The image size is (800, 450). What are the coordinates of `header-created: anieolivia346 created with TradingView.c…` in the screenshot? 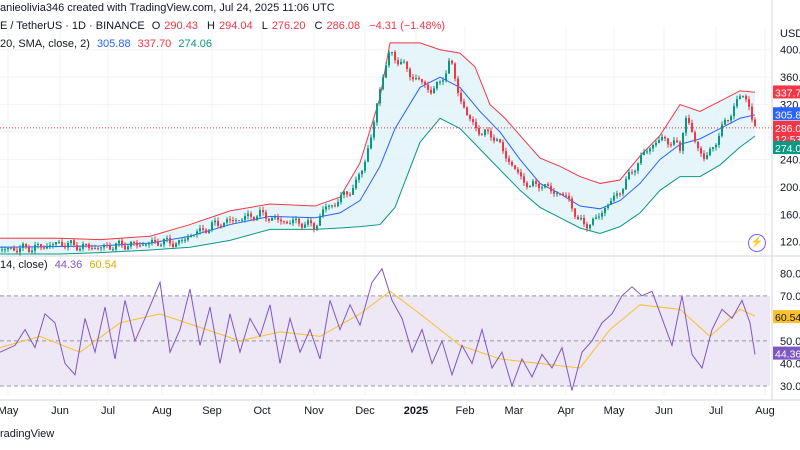 It's located at (167, 8).